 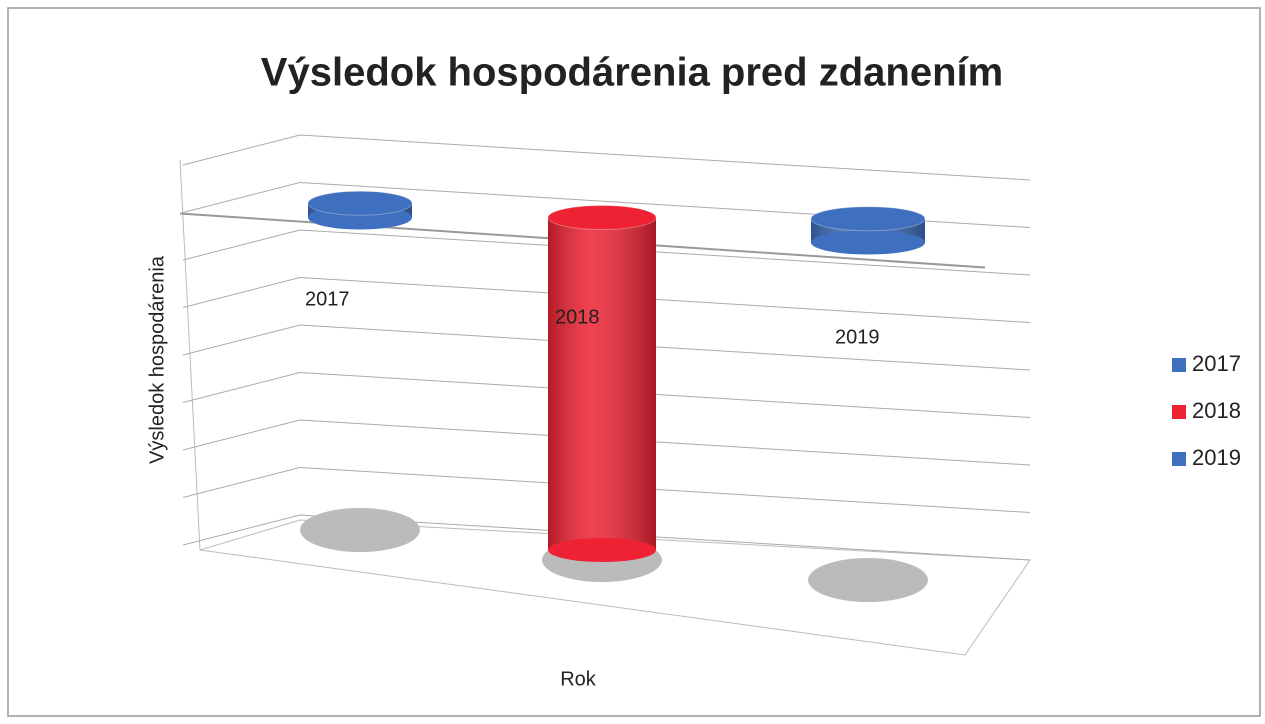 What do you see at coordinates (578, 679) in the screenshot?
I see `x-axis-title: Rok` at bounding box center [578, 679].